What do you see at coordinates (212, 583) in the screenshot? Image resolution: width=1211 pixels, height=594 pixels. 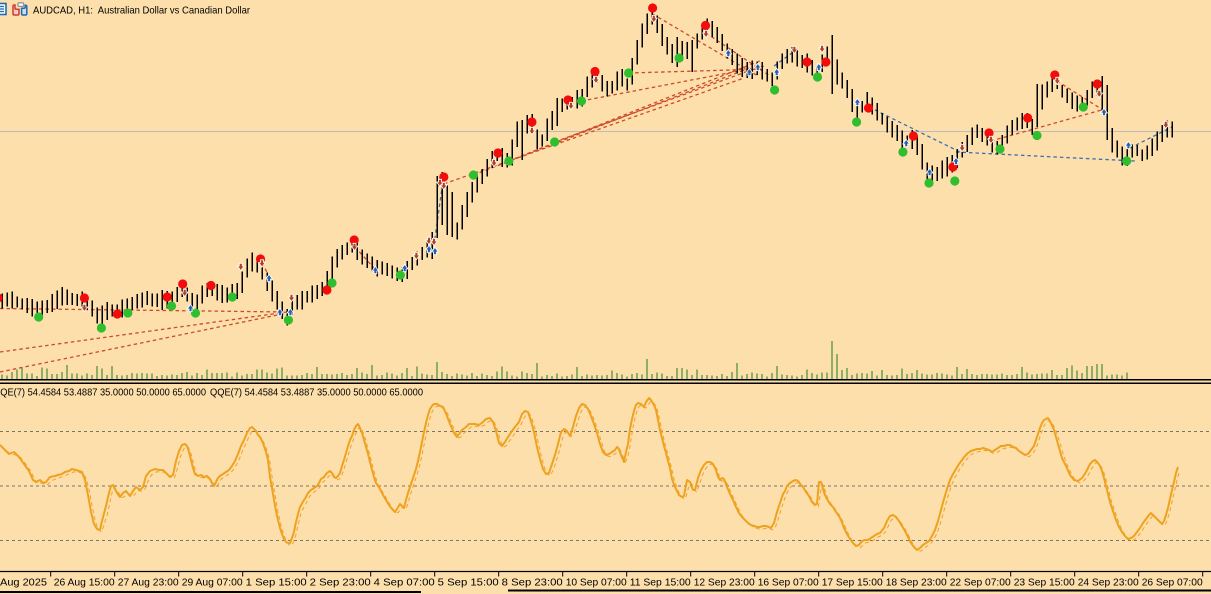 I see `svg-text: 29 Aug 07:00` at bounding box center [212, 583].